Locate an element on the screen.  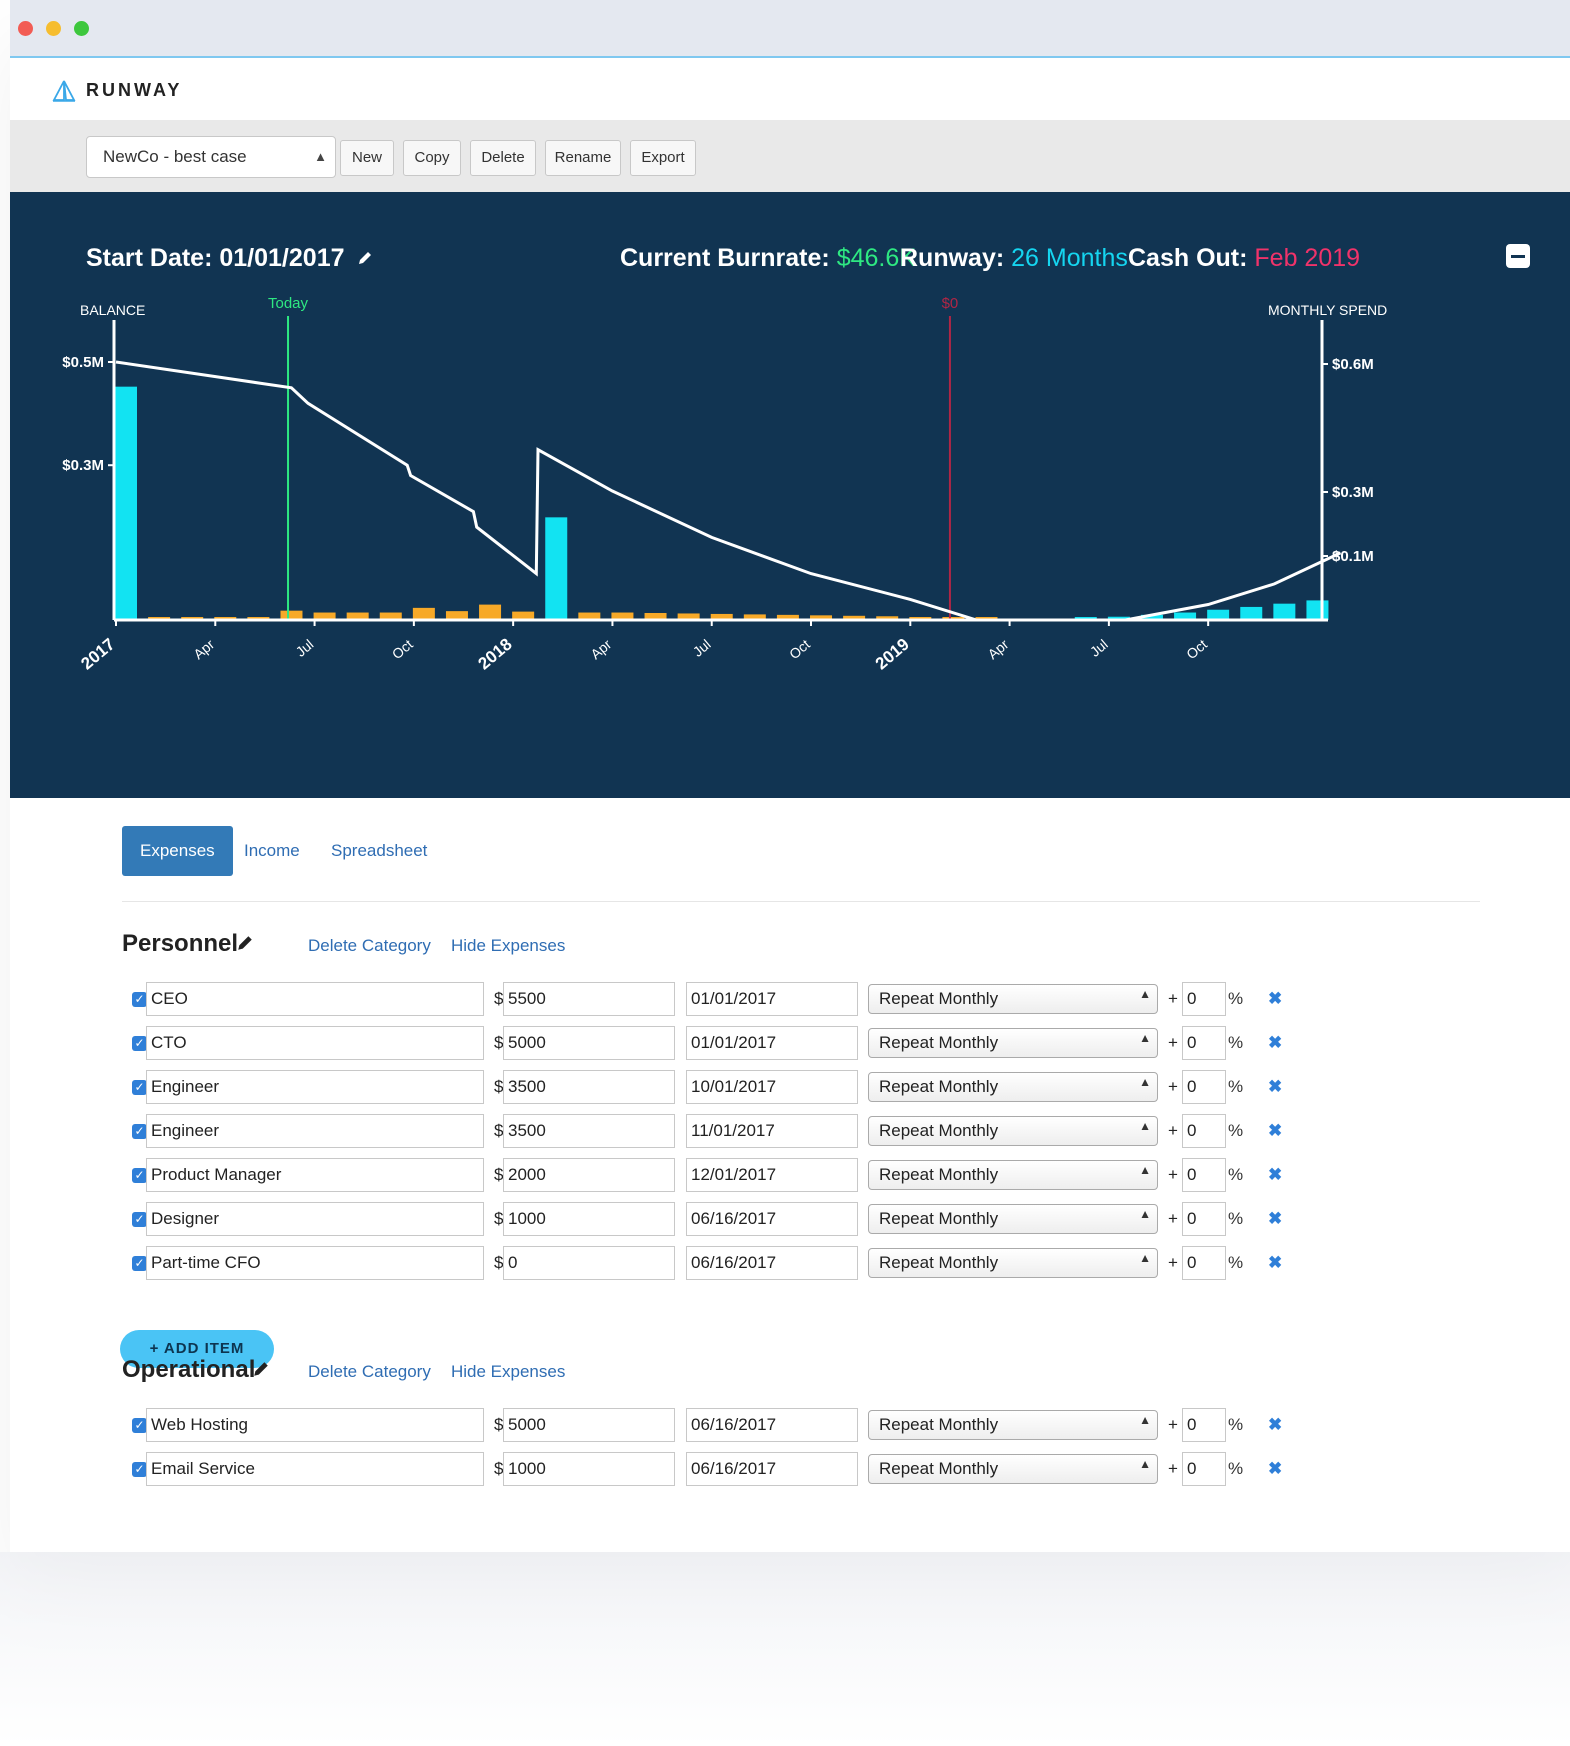
item-name-field: Email Service is located at coordinates (315, 1469).